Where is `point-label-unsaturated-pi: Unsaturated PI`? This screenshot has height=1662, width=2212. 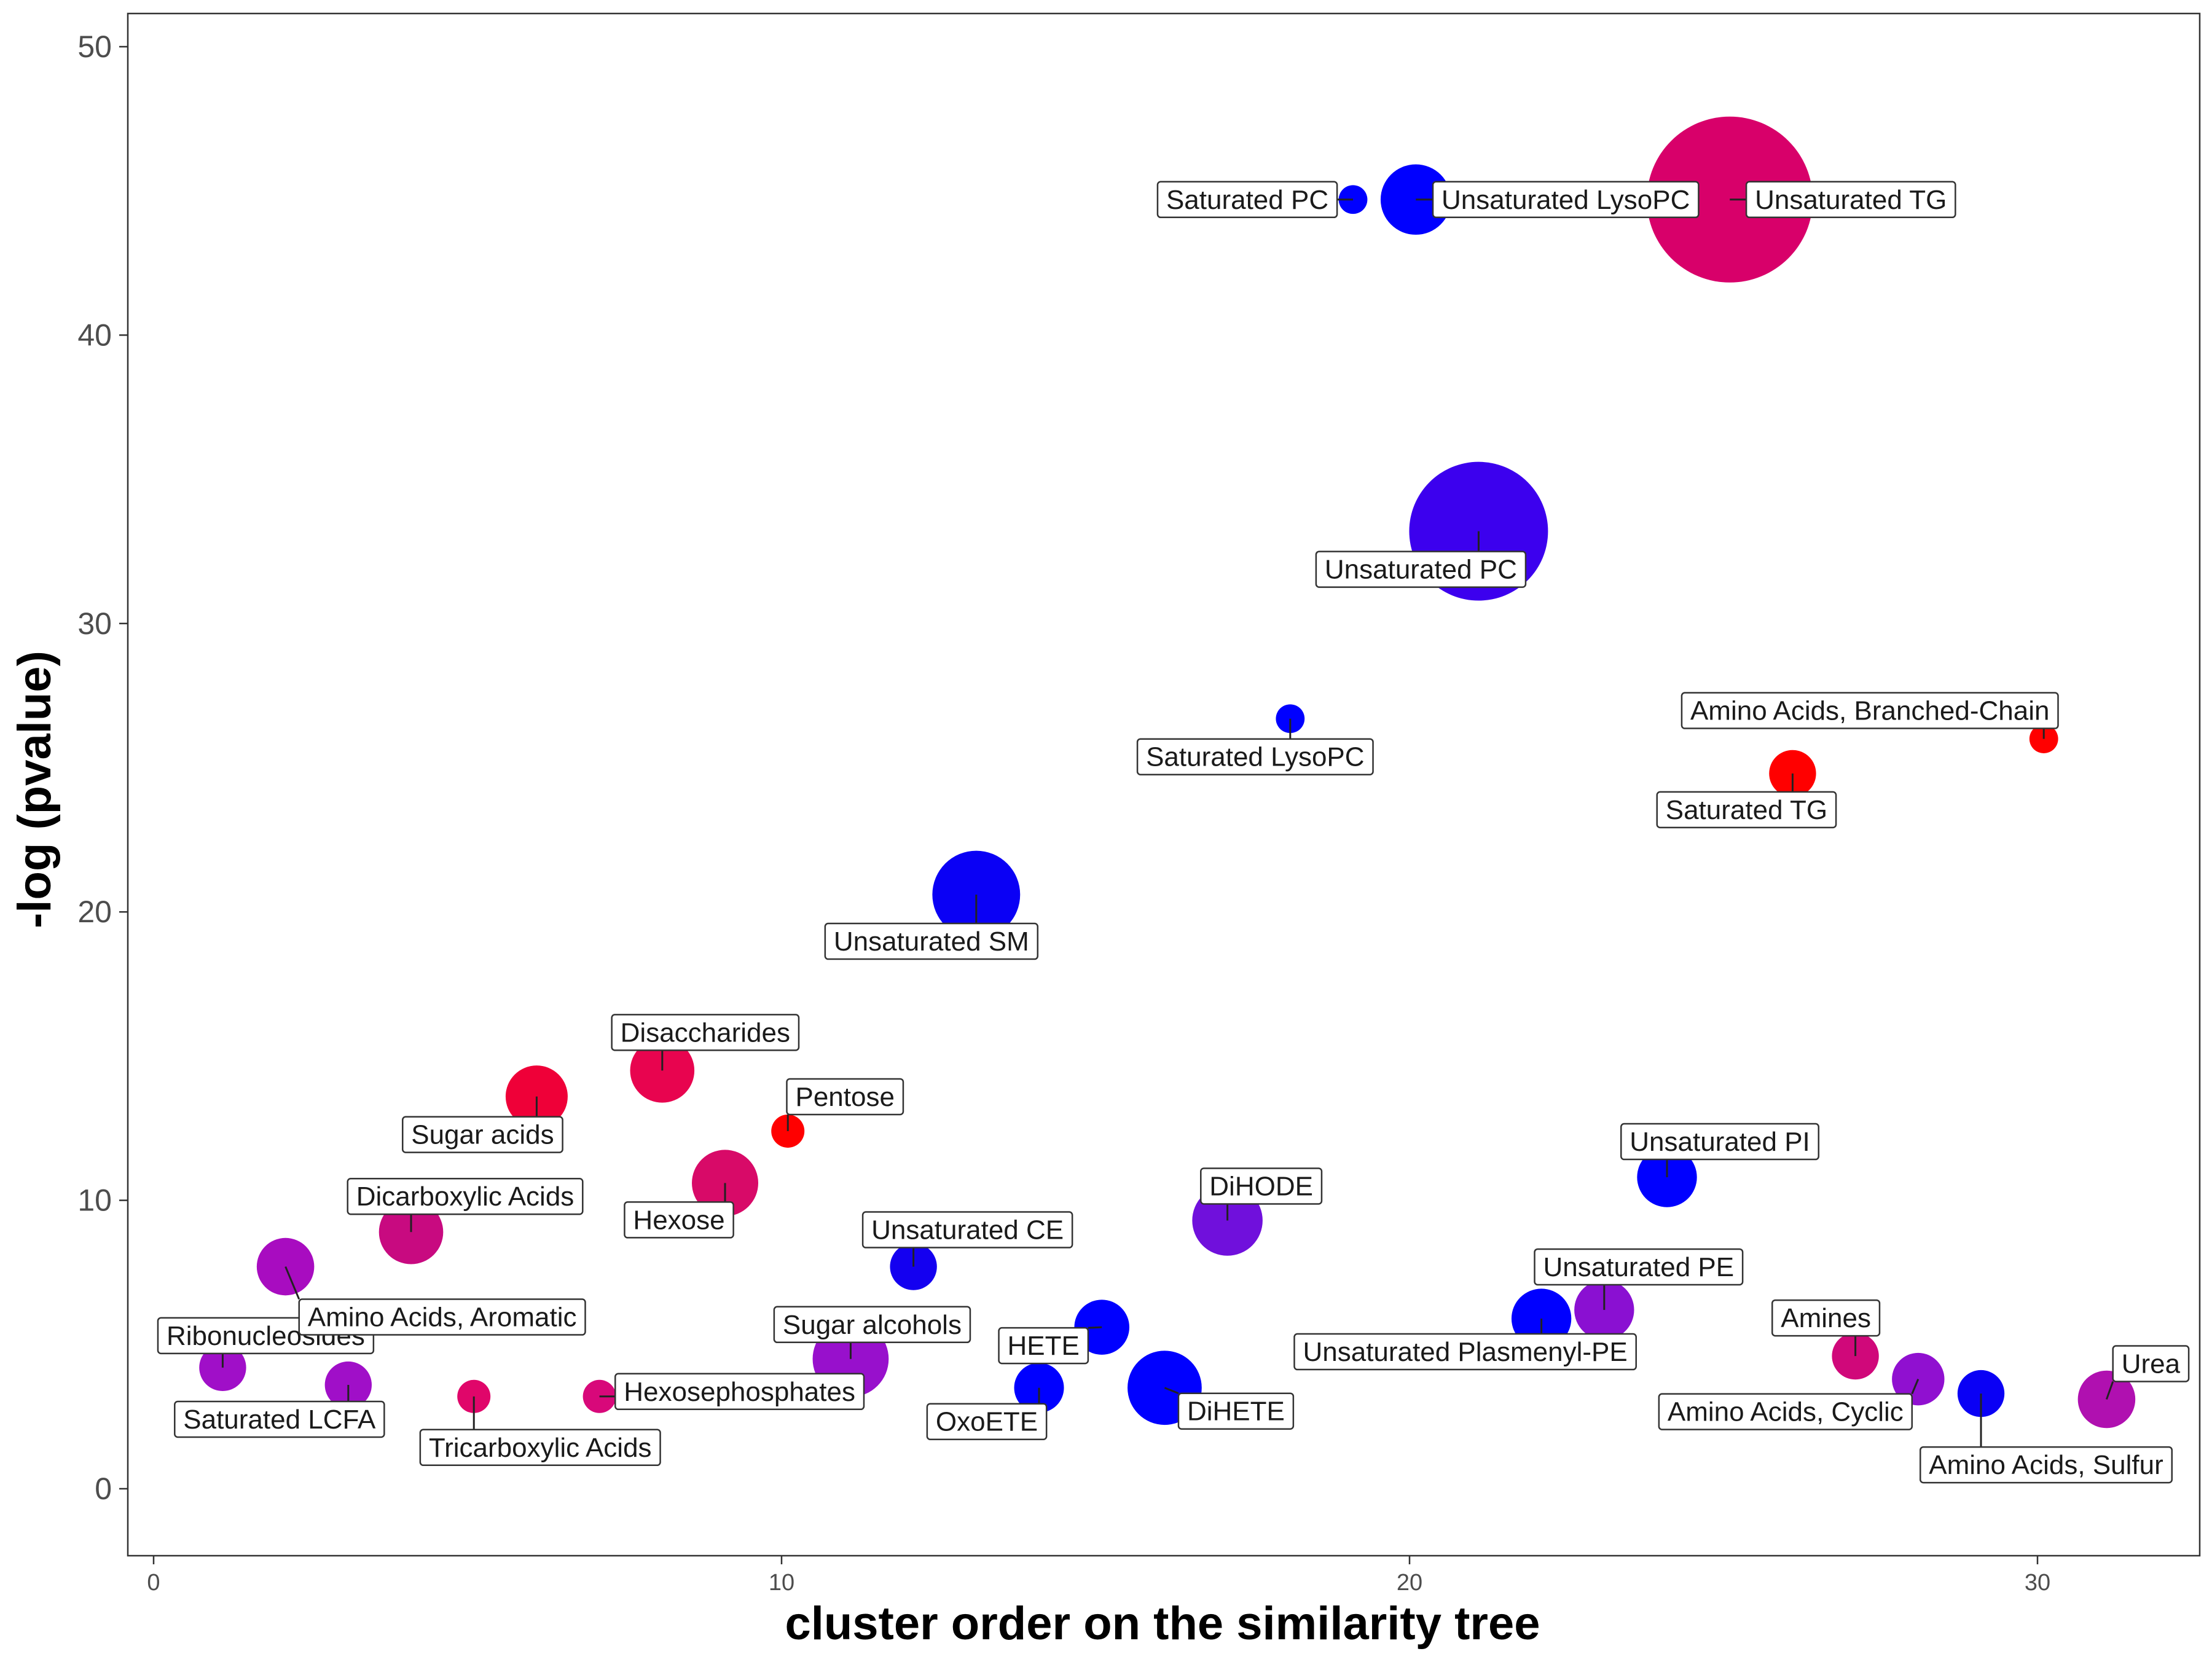
point-label-unsaturated-pi: Unsaturated PI is located at coordinates (1720, 1142).